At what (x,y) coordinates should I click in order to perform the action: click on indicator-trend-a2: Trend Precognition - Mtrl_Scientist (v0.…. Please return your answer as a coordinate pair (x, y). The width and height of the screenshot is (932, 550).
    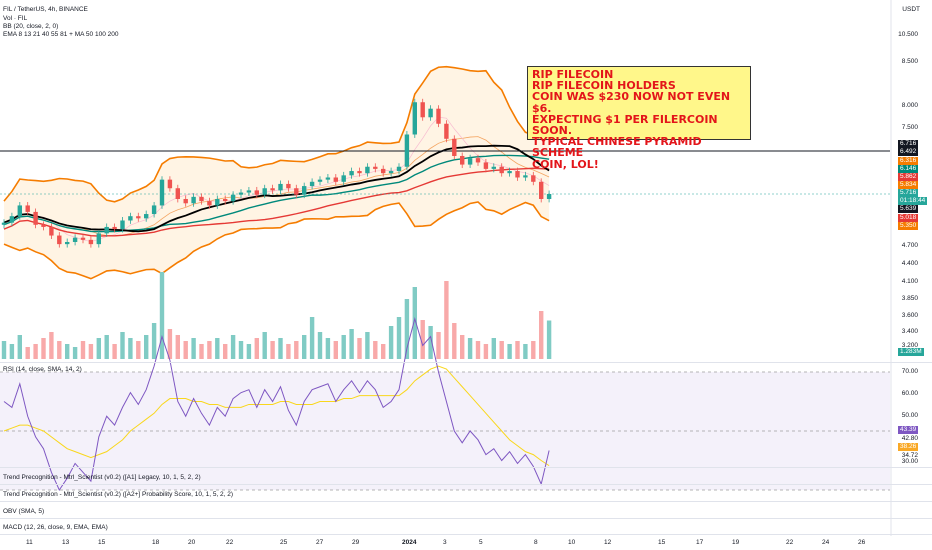
    Looking at the image, I should click on (118, 494).